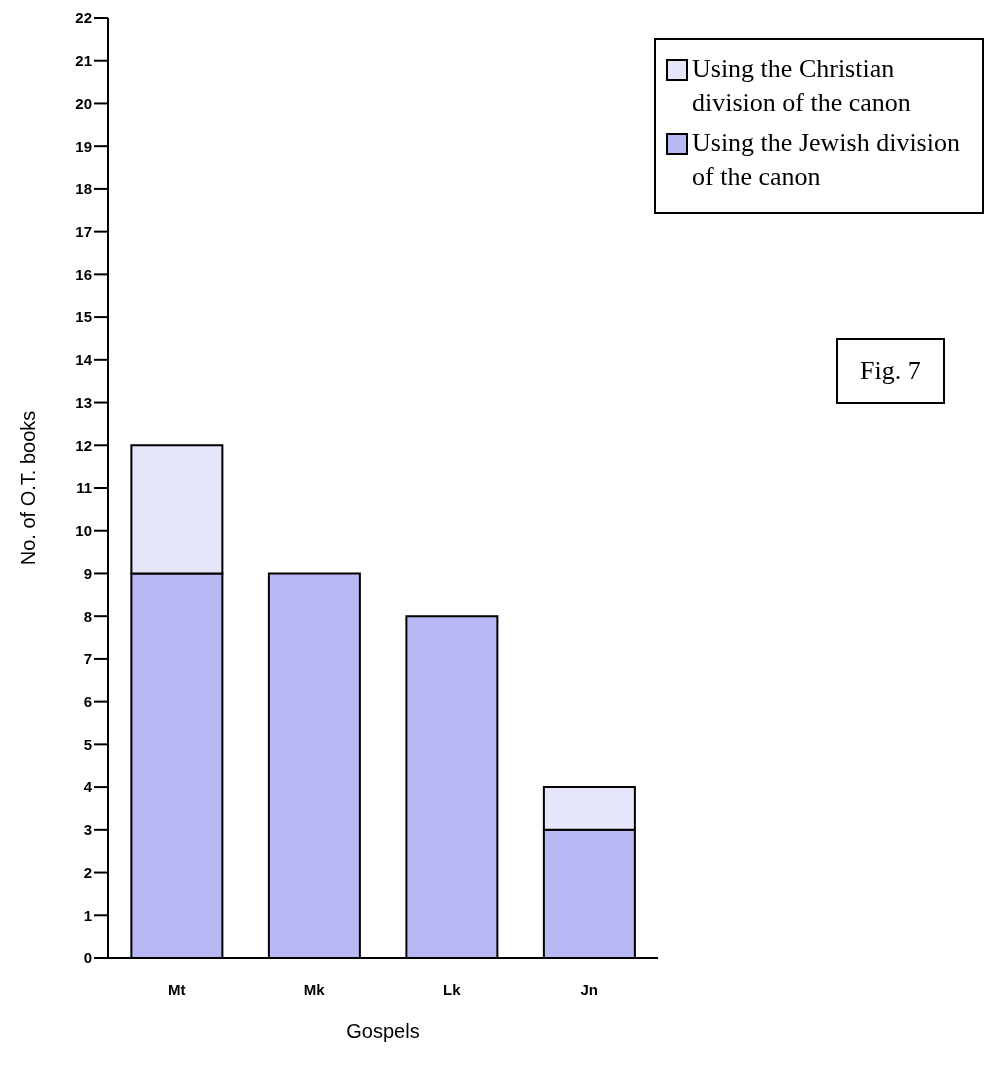 Image resolution: width=992 pixels, height=1079 pixels. I want to click on y-tick-label: 4, so click(88, 787).